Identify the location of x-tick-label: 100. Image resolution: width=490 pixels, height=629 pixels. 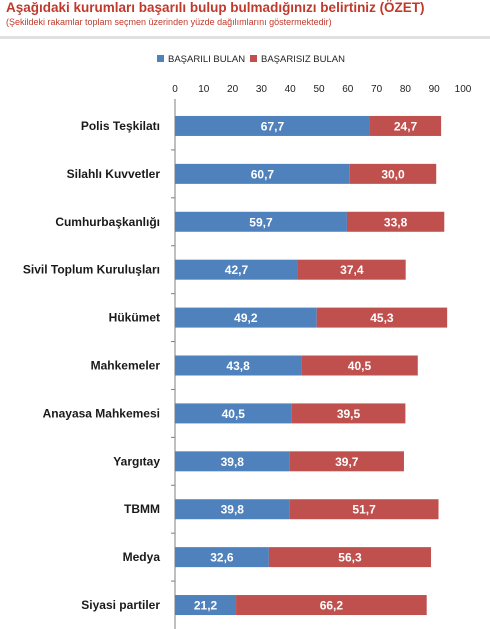
(463, 89).